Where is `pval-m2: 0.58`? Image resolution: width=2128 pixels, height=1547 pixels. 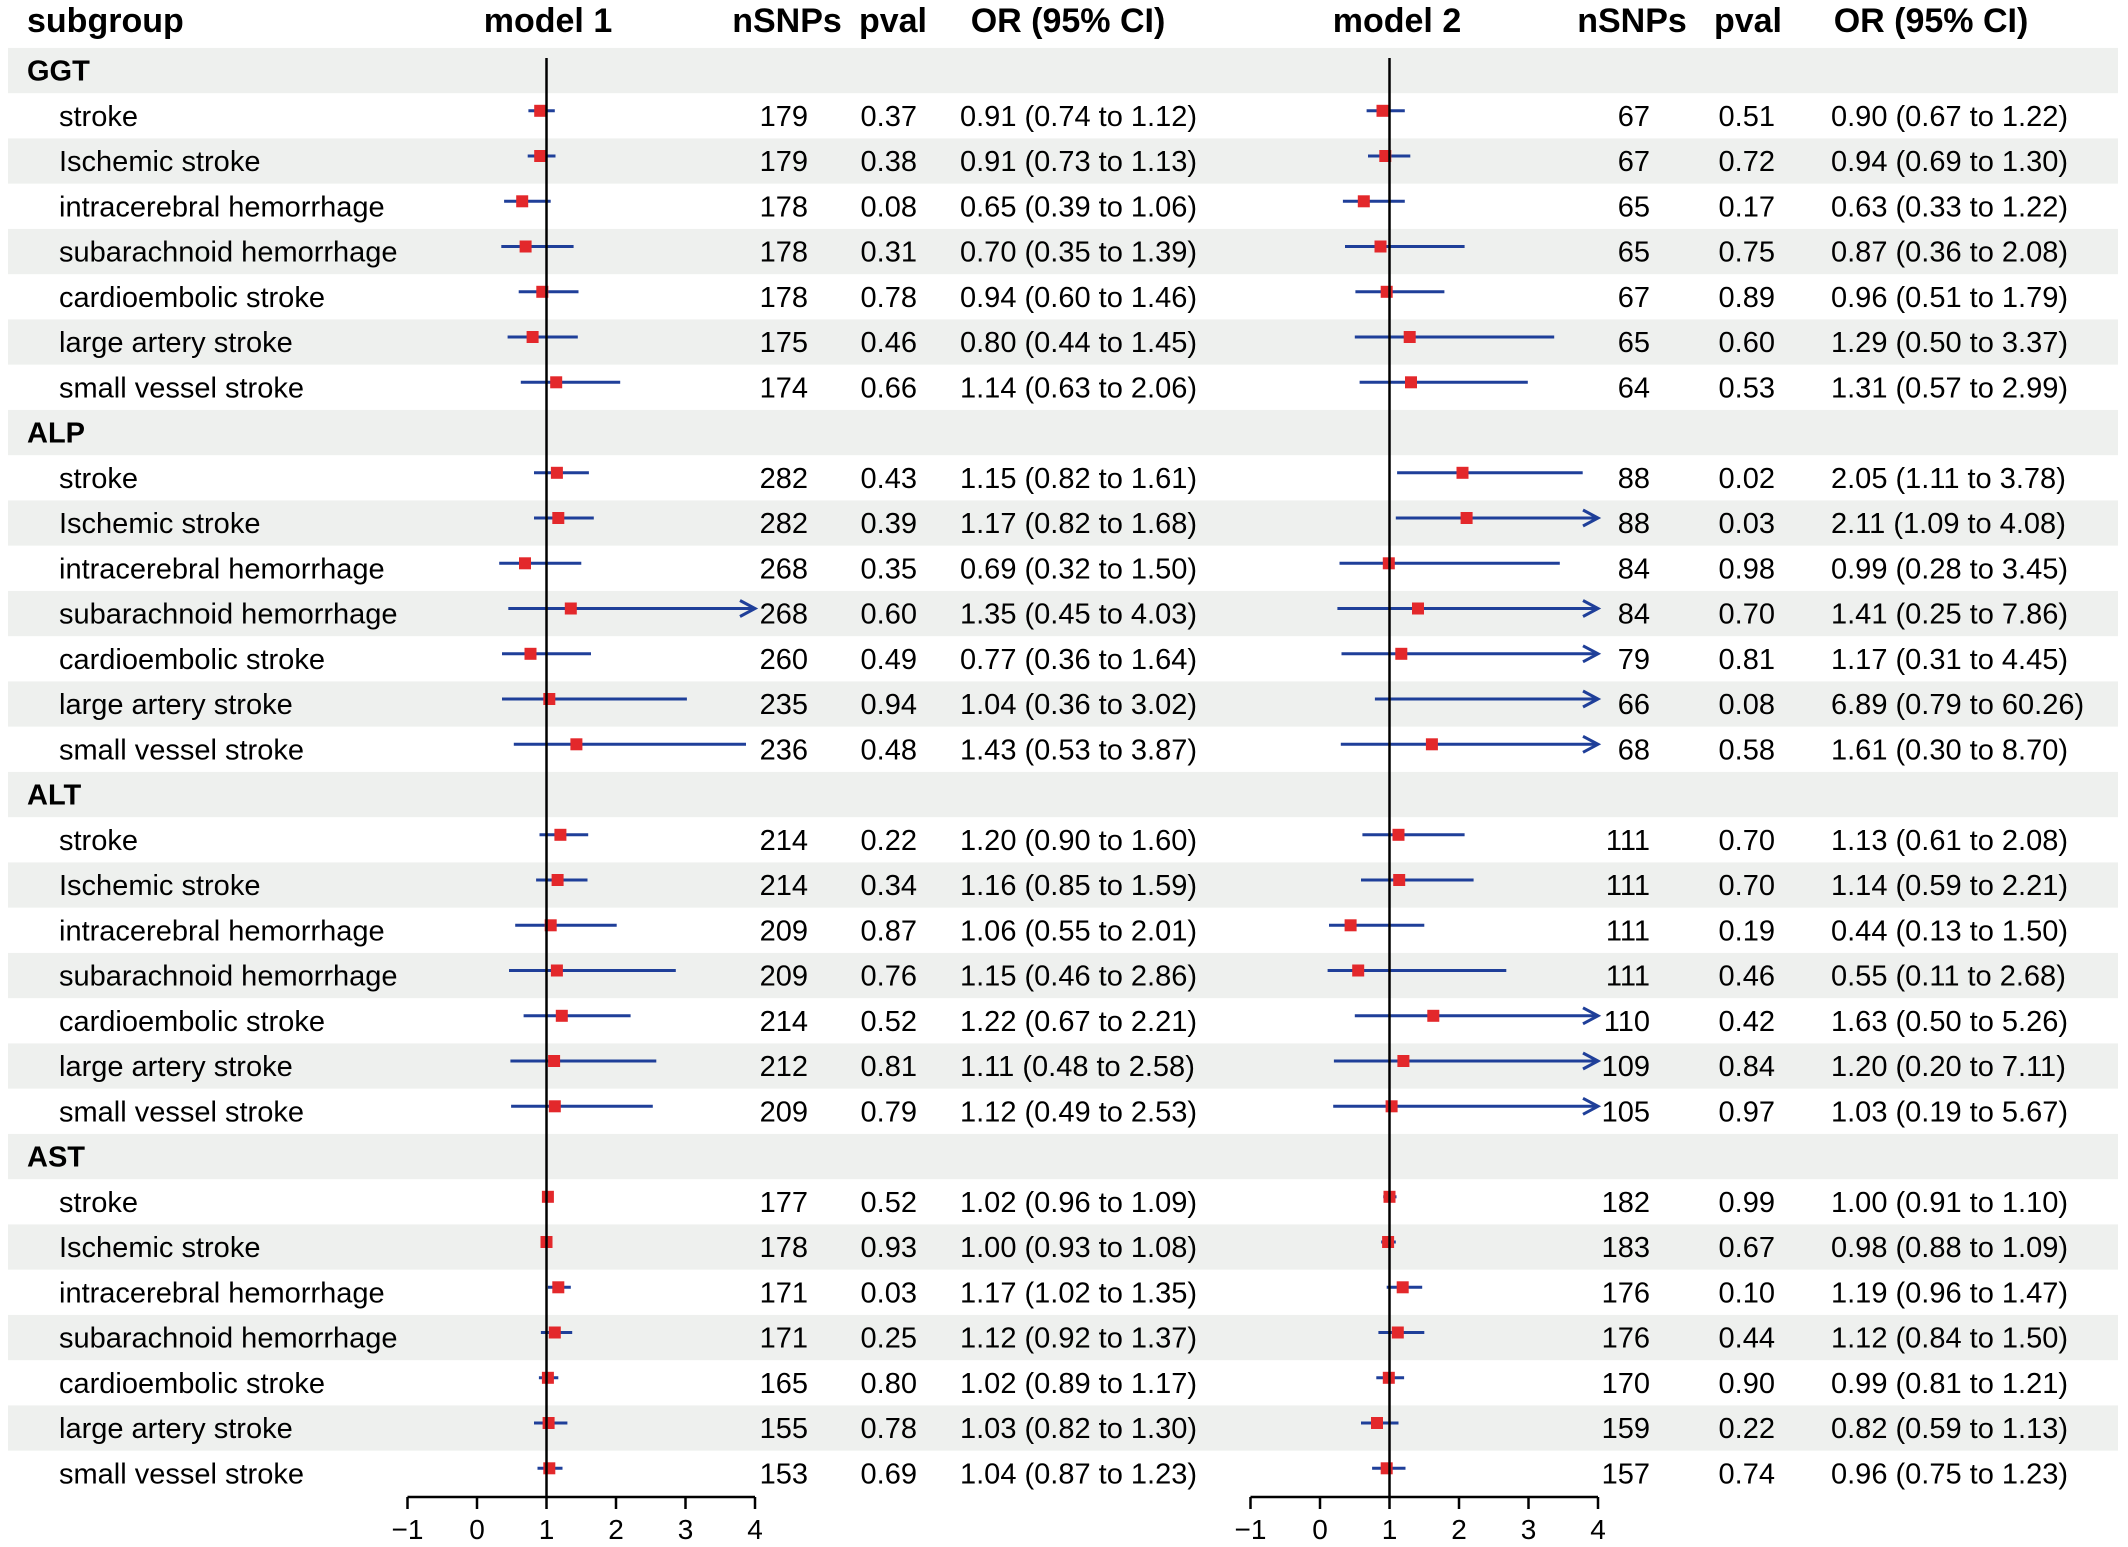
pval-m2: 0.58 is located at coordinates (1747, 750).